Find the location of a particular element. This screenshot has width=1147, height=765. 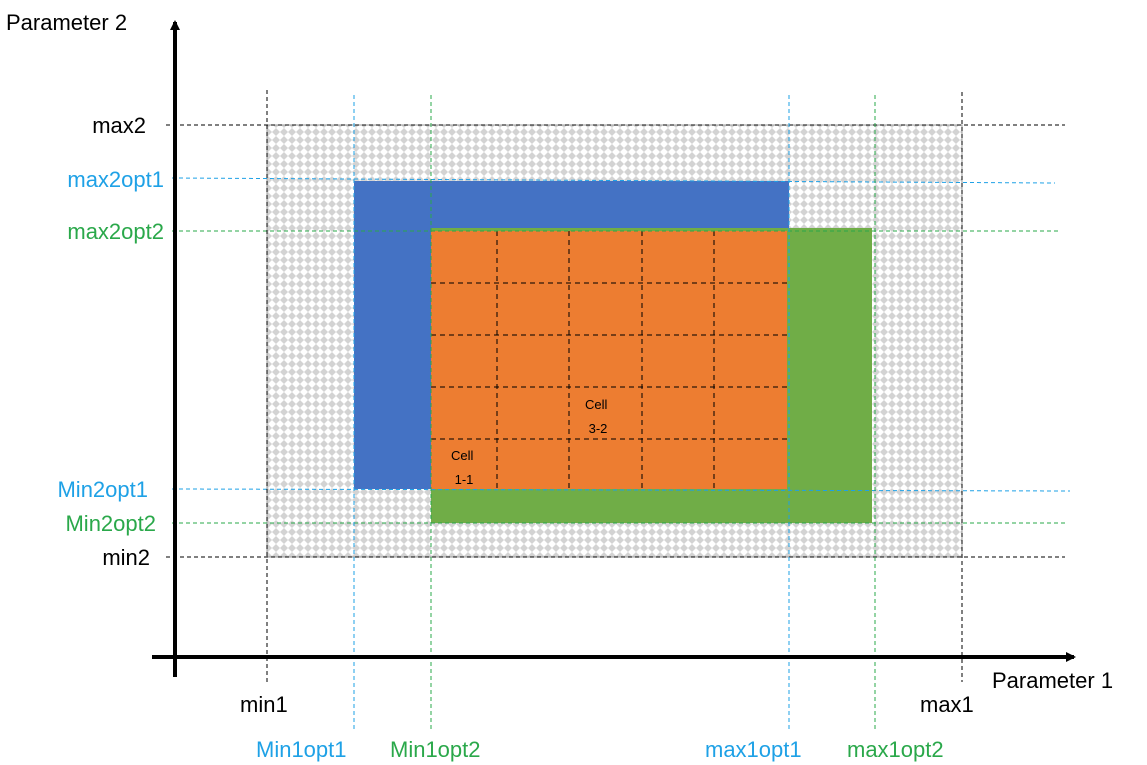

x-axis-title: Parameter 1 is located at coordinates (1052, 680).